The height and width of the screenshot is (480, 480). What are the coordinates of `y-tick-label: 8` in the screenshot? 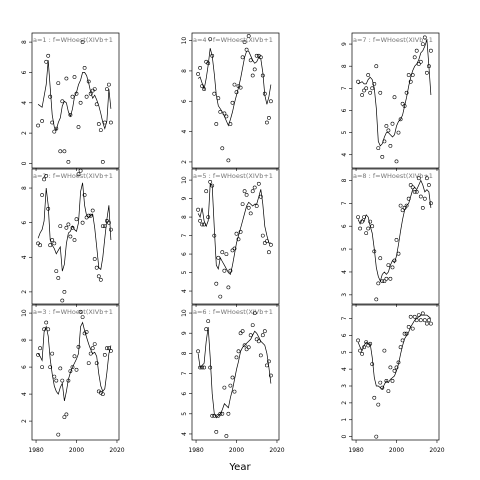 It's located at (184, 353).